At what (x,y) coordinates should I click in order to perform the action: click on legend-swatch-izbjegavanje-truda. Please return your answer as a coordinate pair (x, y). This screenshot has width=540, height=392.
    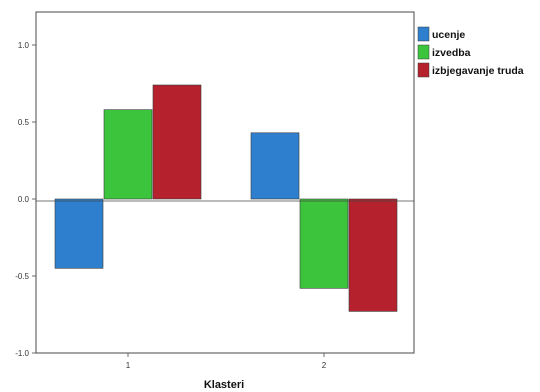
    Looking at the image, I should click on (423, 70).